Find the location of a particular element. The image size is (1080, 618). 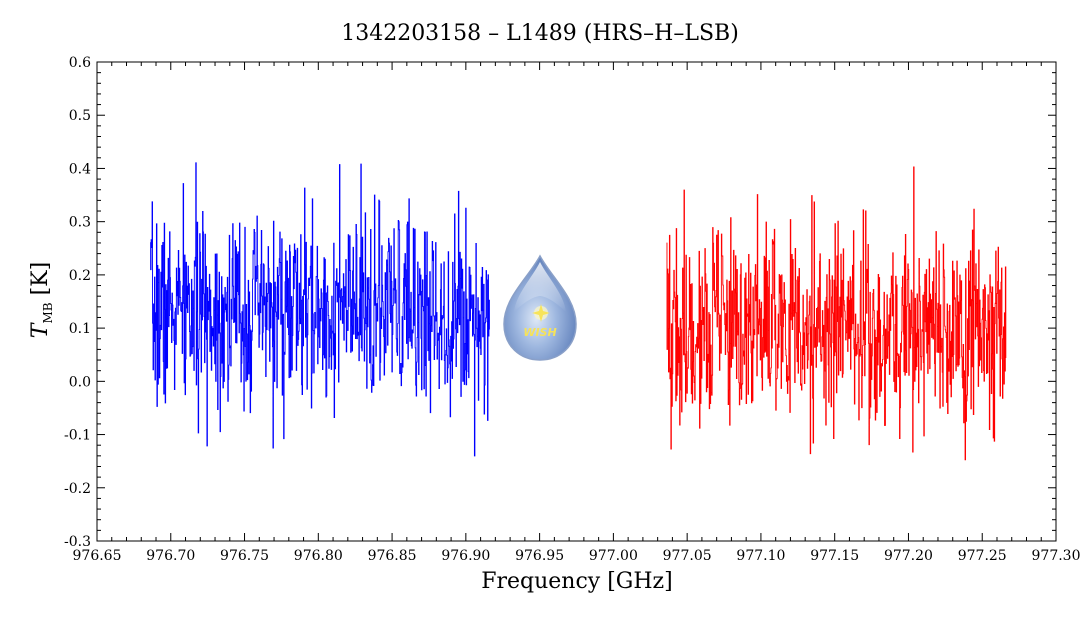

x-tick-label: 976.80 is located at coordinates (318, 556).